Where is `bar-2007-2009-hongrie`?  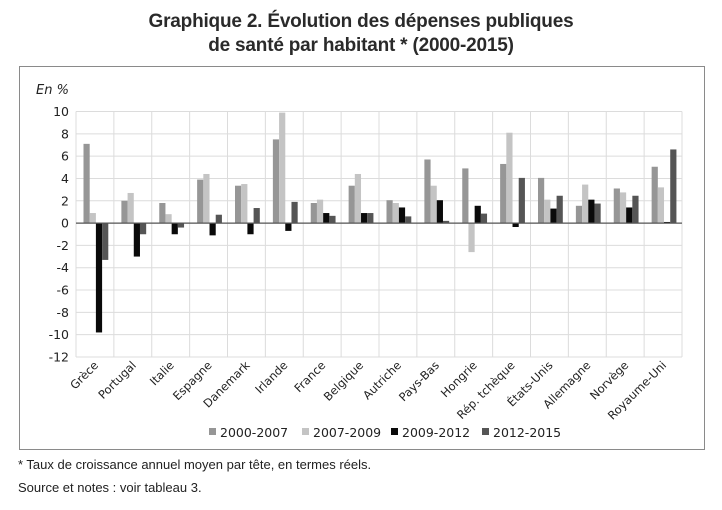 bar-2007-2009-hongrie is located at coordinates (471, 238).